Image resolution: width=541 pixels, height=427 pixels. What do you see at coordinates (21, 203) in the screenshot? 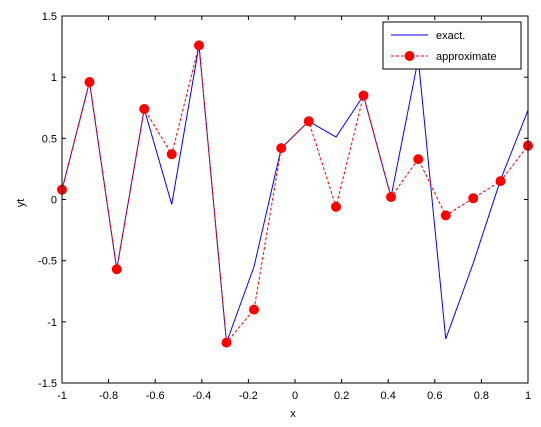
I see `y-axis-label: yt` at bounding box center [21, 203].